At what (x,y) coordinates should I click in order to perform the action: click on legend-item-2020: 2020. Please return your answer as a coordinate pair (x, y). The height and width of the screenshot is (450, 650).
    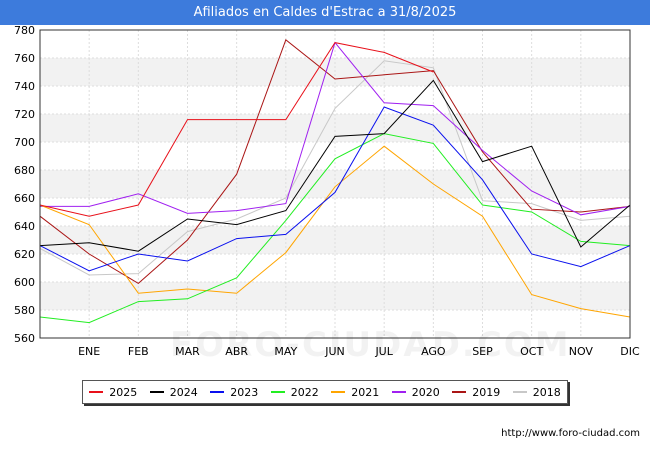
    Looking at the image, I should click on (415, 392).